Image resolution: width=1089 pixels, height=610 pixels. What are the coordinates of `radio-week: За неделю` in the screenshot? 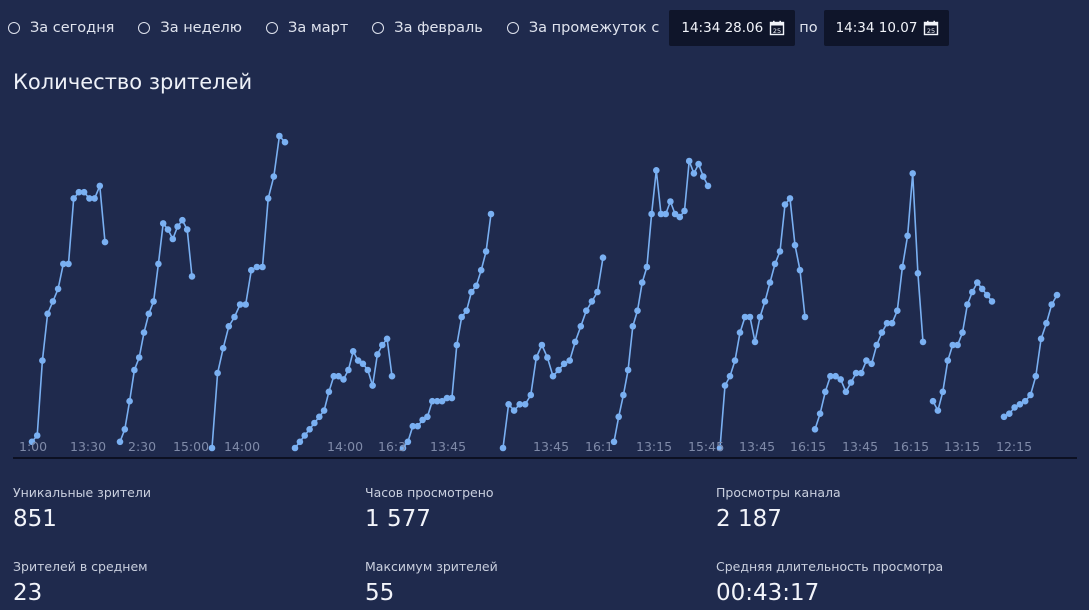 It's located at (190, 28).